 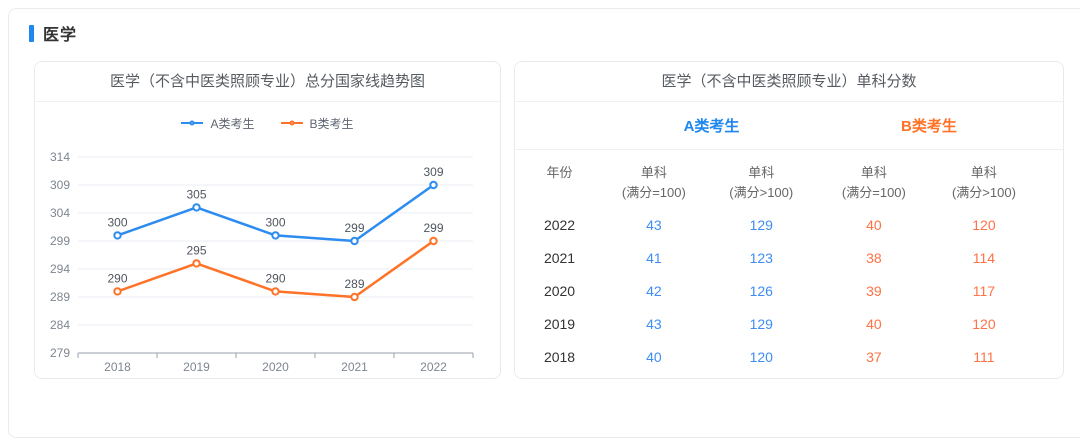 What do you see at coordinates (433, 228) in the screenshot?
I see `data-label-B类考生: 299` at bounding box center [433, 228].